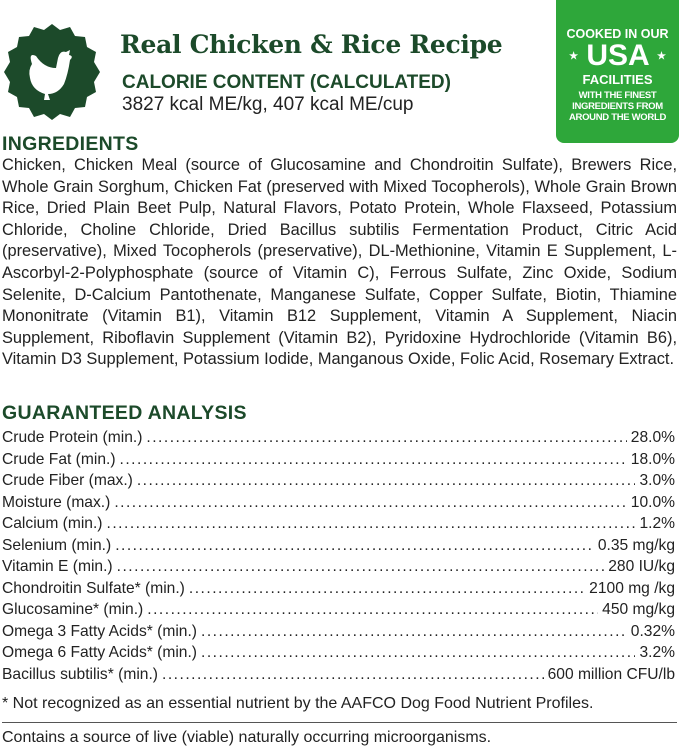 This screenshot has height=748, width=679. What do you see at coordinates (632, 588) in the screenshot?
I see `analysis-value: 2100 mg /kg` at bounding box center [632, 588].